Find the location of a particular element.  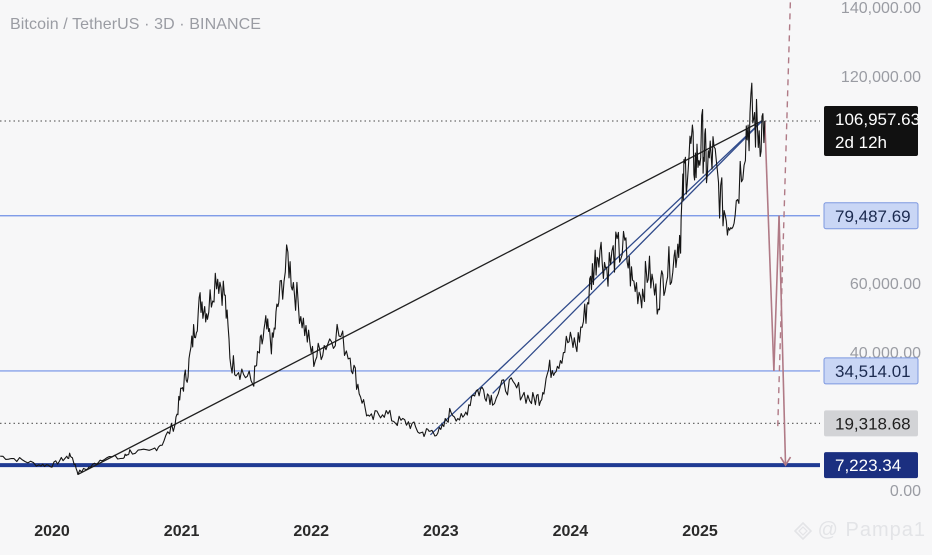

y-tick-label: 140,000.00 is located at coordinates (881, 8).